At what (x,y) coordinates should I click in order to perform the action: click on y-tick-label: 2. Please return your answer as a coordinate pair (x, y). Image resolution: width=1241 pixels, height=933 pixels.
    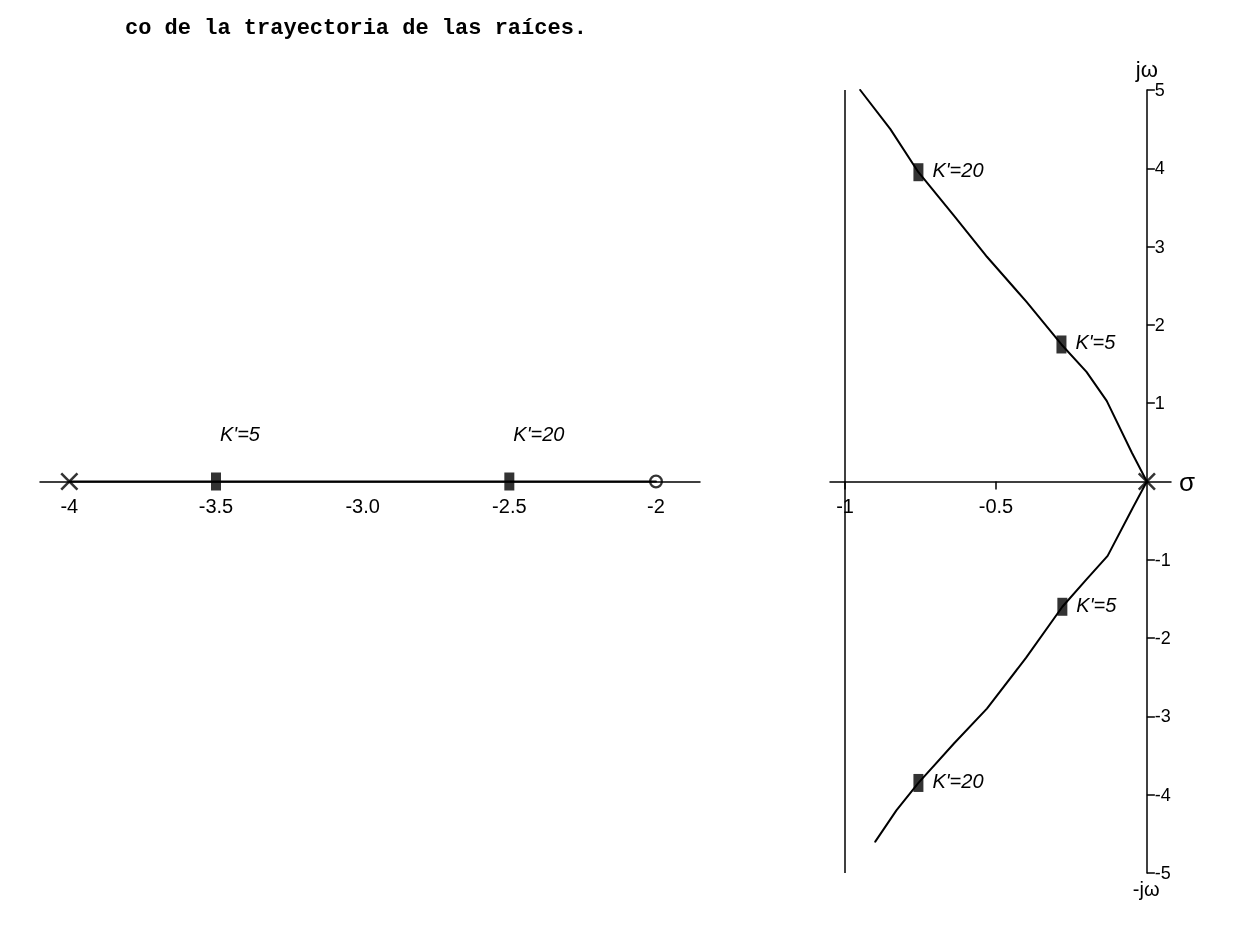
    Looking at the image, I should click on (1159, 324).